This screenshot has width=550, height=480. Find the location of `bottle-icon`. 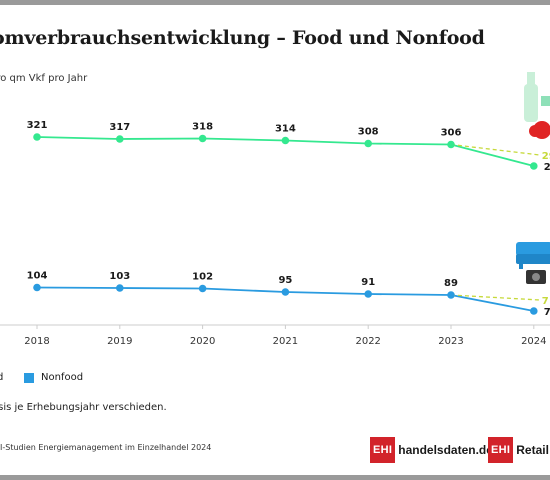

bottle-icon is located at coordinates (537, 97).